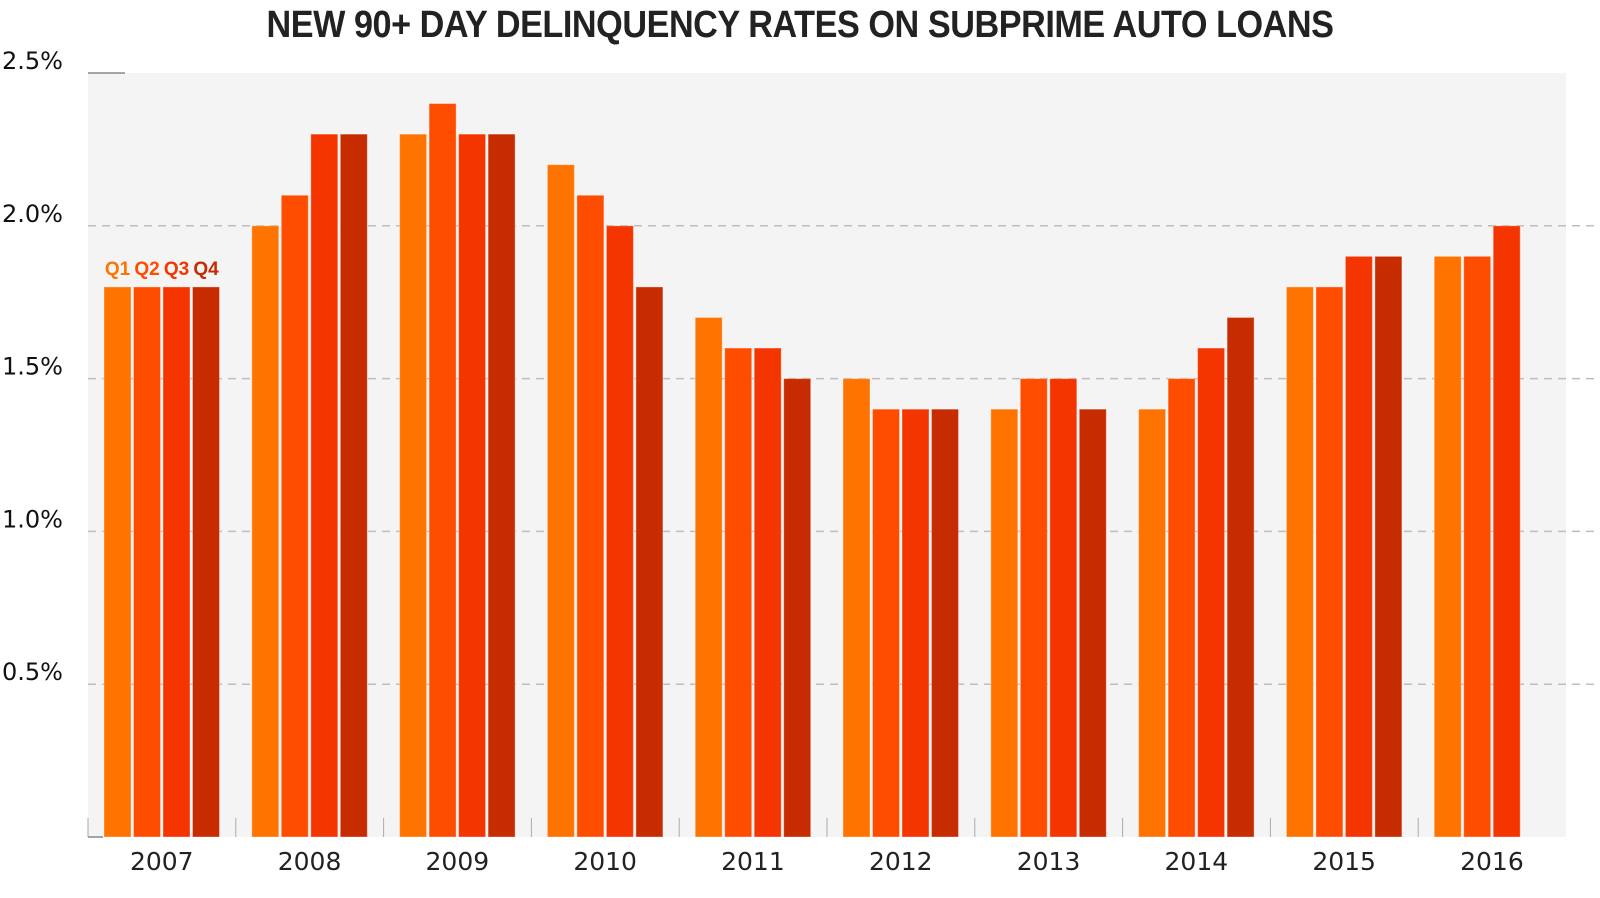  What do you see at coordinates (206, 269) in the screenshot?
I see `legend-label-q4: Q4` at bounding box center [206, 269].